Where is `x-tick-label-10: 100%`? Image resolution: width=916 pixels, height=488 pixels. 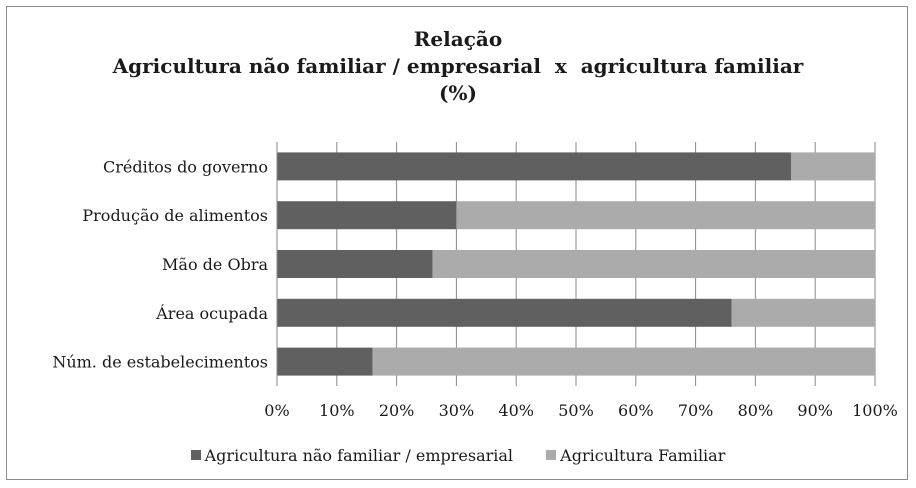 x-tick-label-10: 100% is located at coordinates (875, 410).